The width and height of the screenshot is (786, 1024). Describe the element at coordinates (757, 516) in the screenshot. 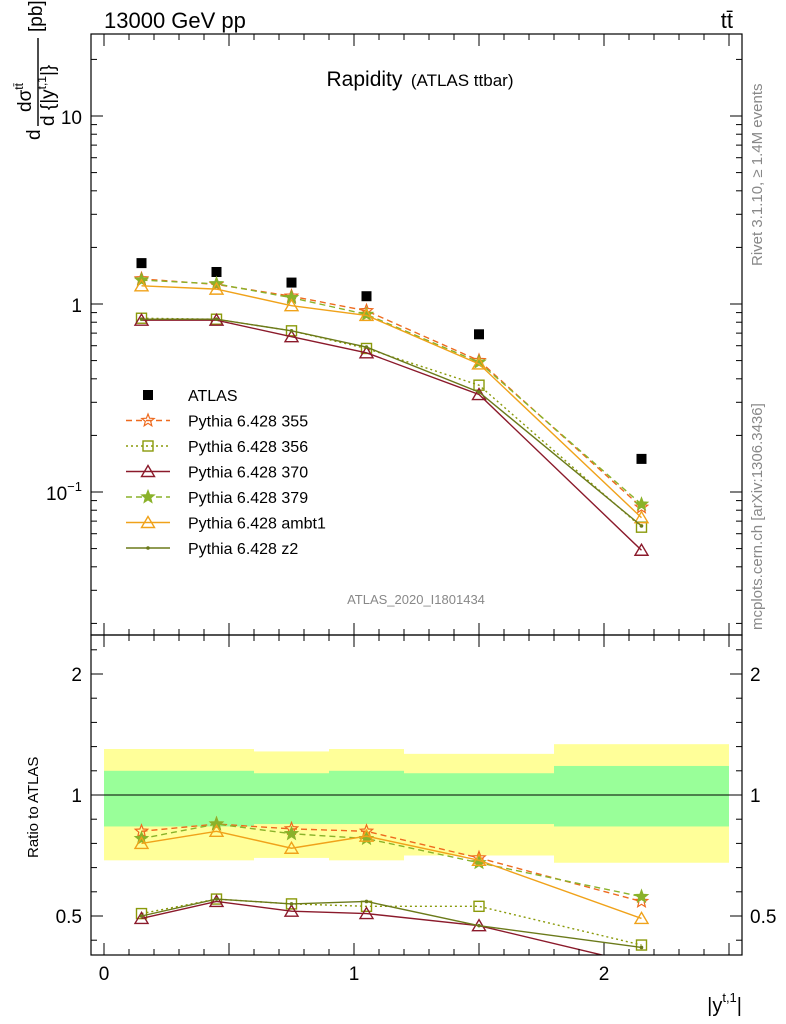

I see `mcplots-label: mcplots.cern.ch [arXiv:1306.3436]` at that location.